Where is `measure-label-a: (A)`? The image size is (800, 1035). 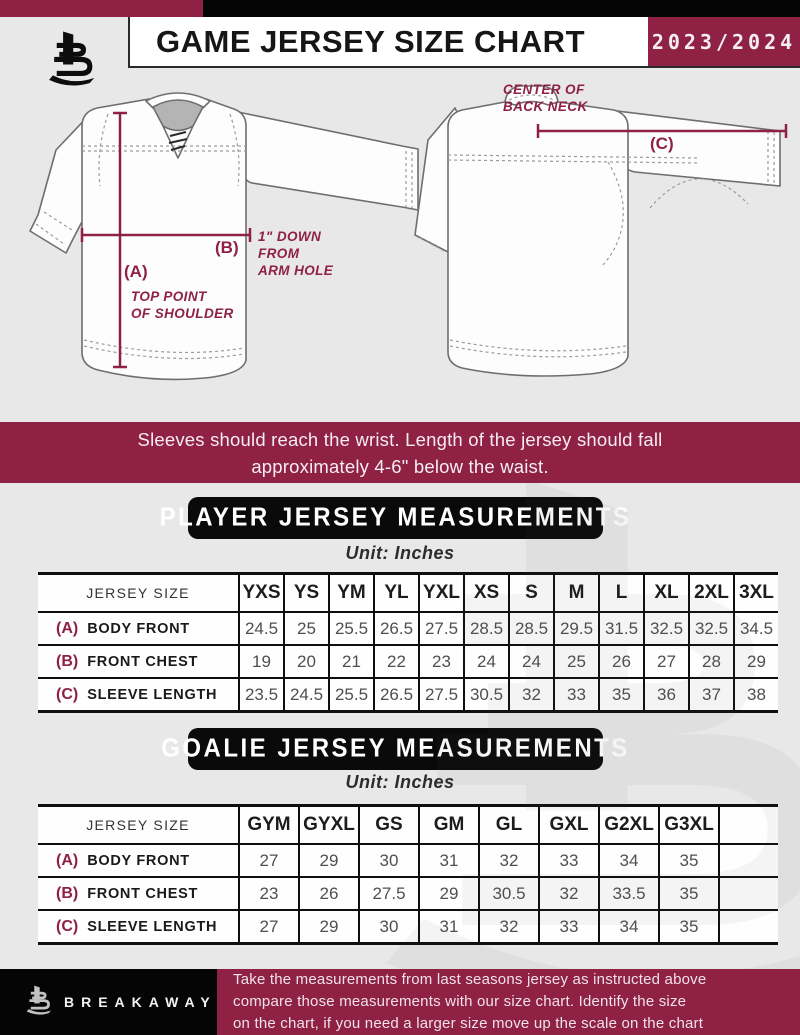 measure-label-a: (A) is located at coordinates (136, 271).